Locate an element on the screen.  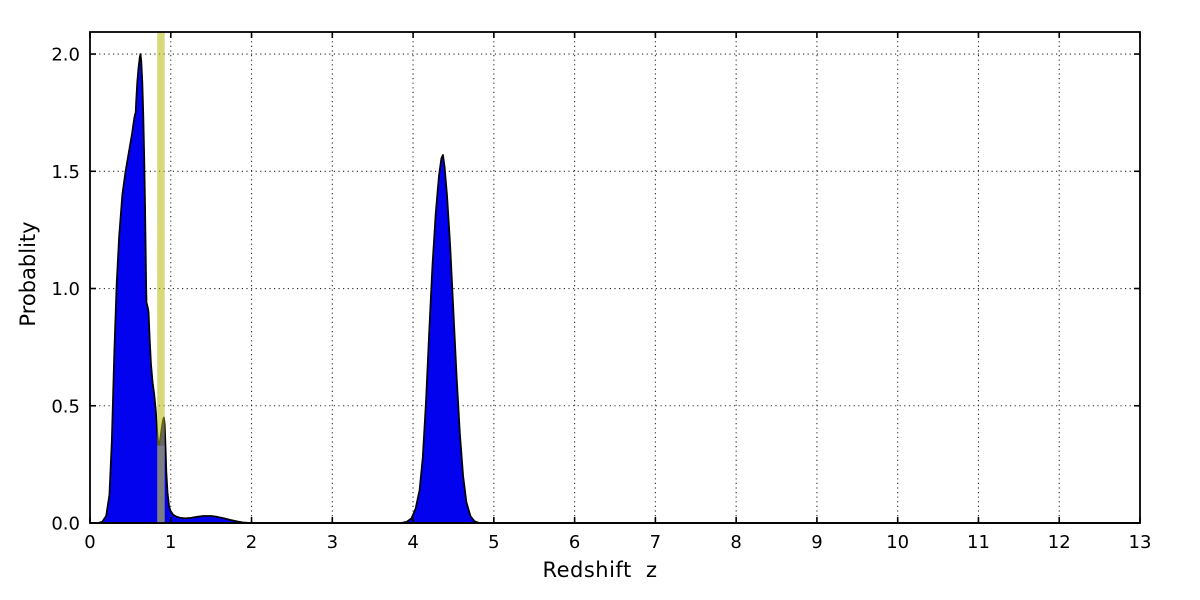
x-tick-label: 4 is located at coordinates (412, 542).